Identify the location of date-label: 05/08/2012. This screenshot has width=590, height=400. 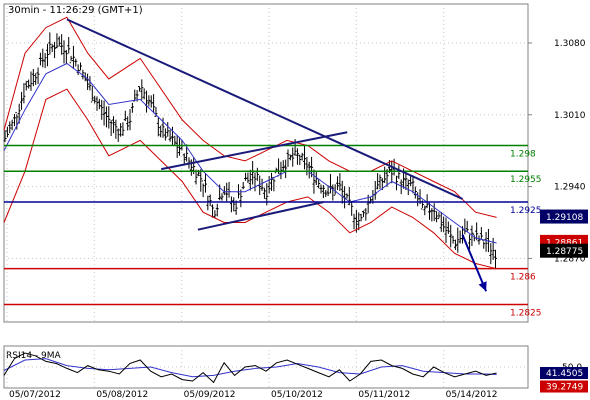
(122, 395).